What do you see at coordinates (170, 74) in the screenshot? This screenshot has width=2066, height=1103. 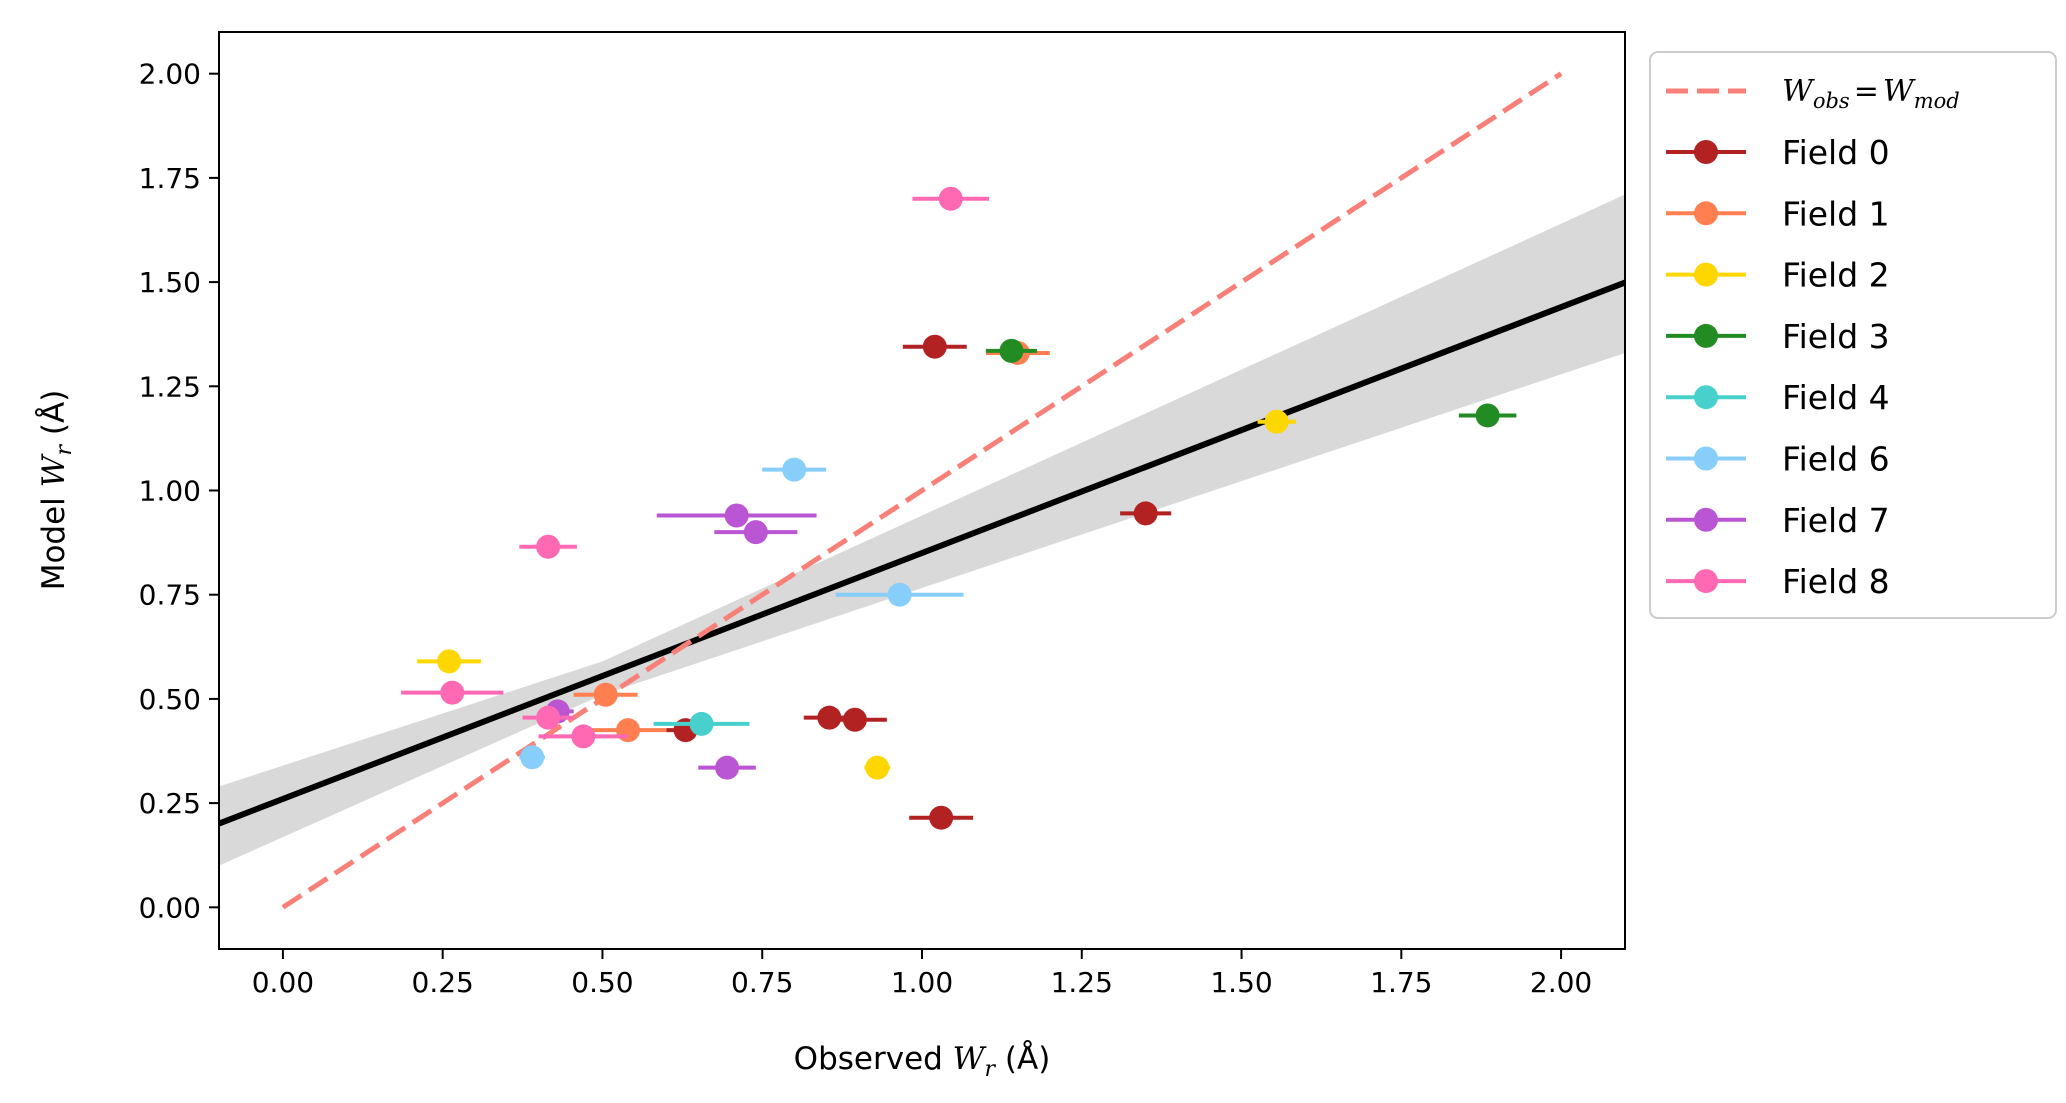 I see `y-tick-label: 2.00` at bounding box center [170, 74].